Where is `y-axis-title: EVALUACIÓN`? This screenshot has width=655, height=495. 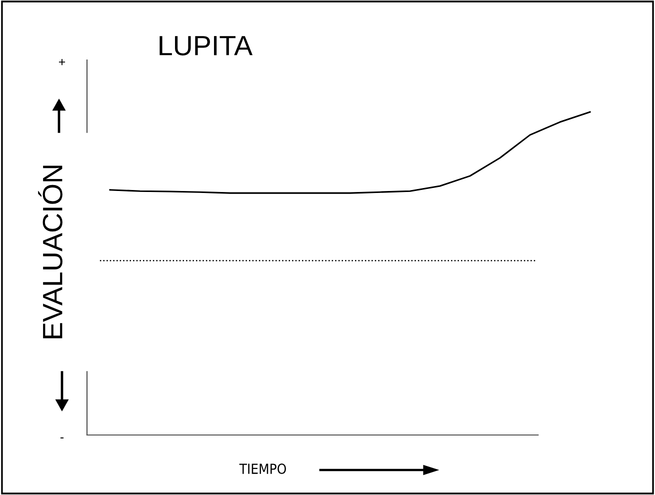
y-axis-title: EVALUACIÓN is located at coordinates (50, 252).